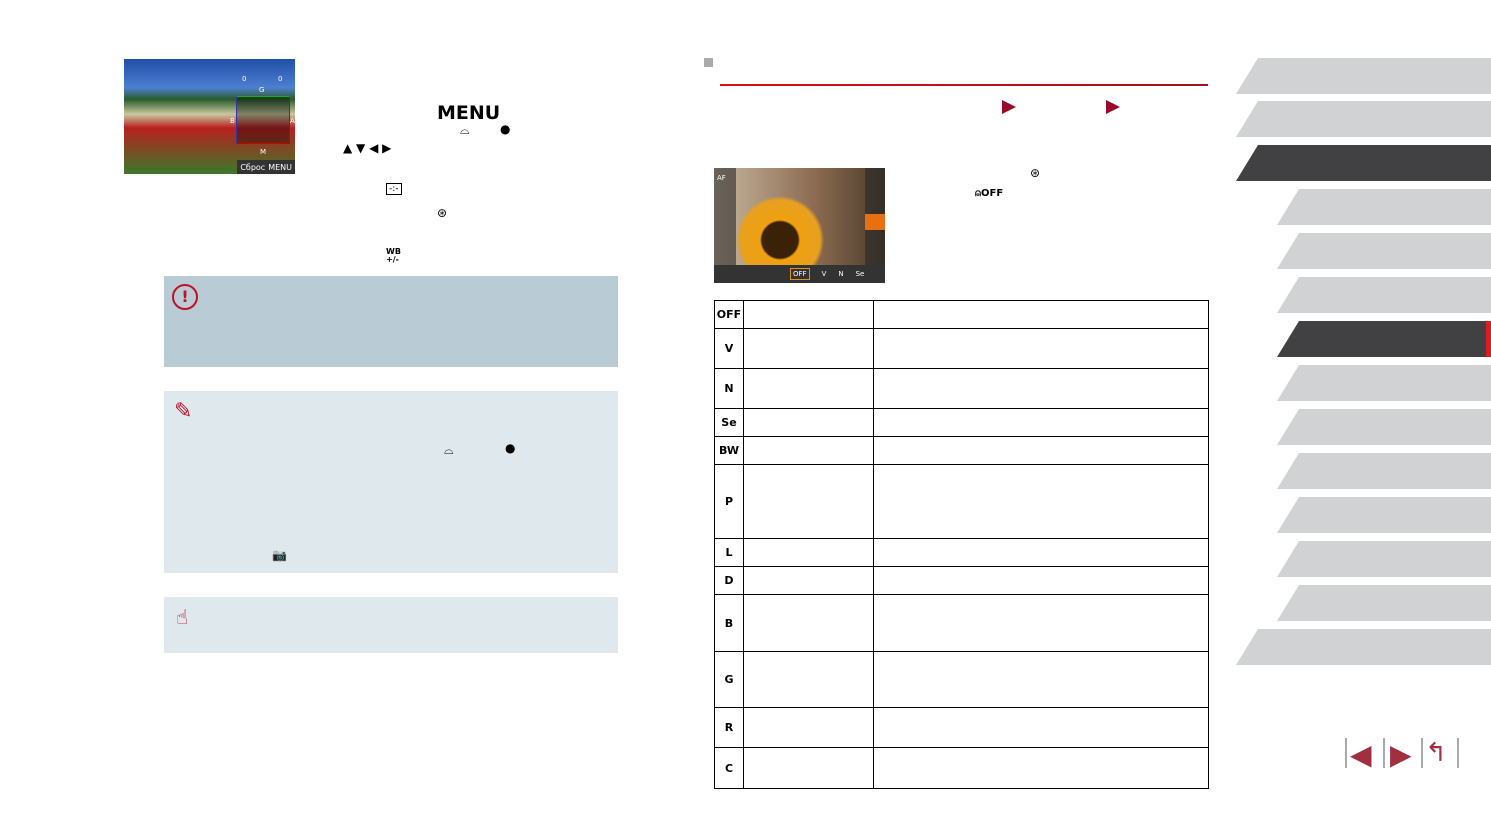  I want to click on table-row: BW, so click(961, 450).